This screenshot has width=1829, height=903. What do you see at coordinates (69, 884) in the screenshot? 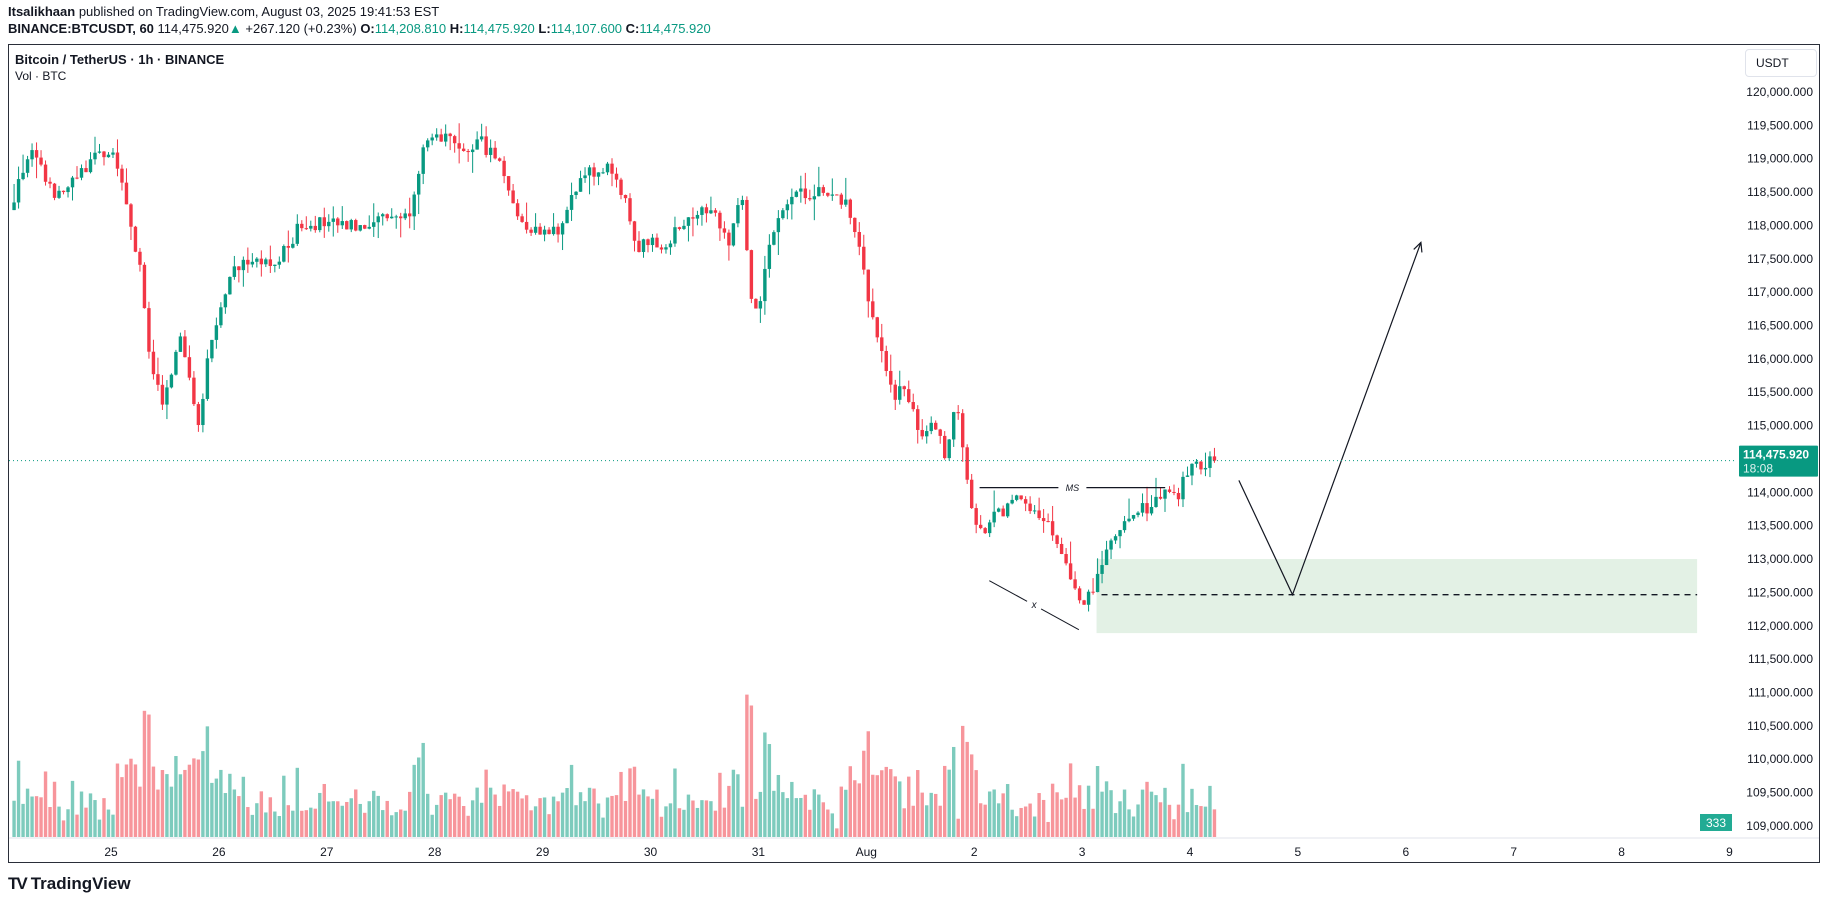
I see `tradingview-logo: TV TradingView` at bounding box center [69, 884].